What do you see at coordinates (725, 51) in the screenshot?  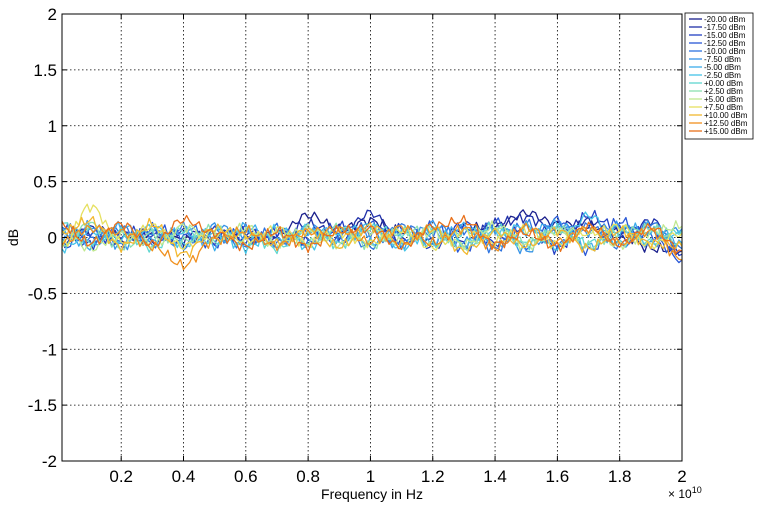 I see `legend-entry-label: -10.00 dBm` at bounding box center [725, 51].